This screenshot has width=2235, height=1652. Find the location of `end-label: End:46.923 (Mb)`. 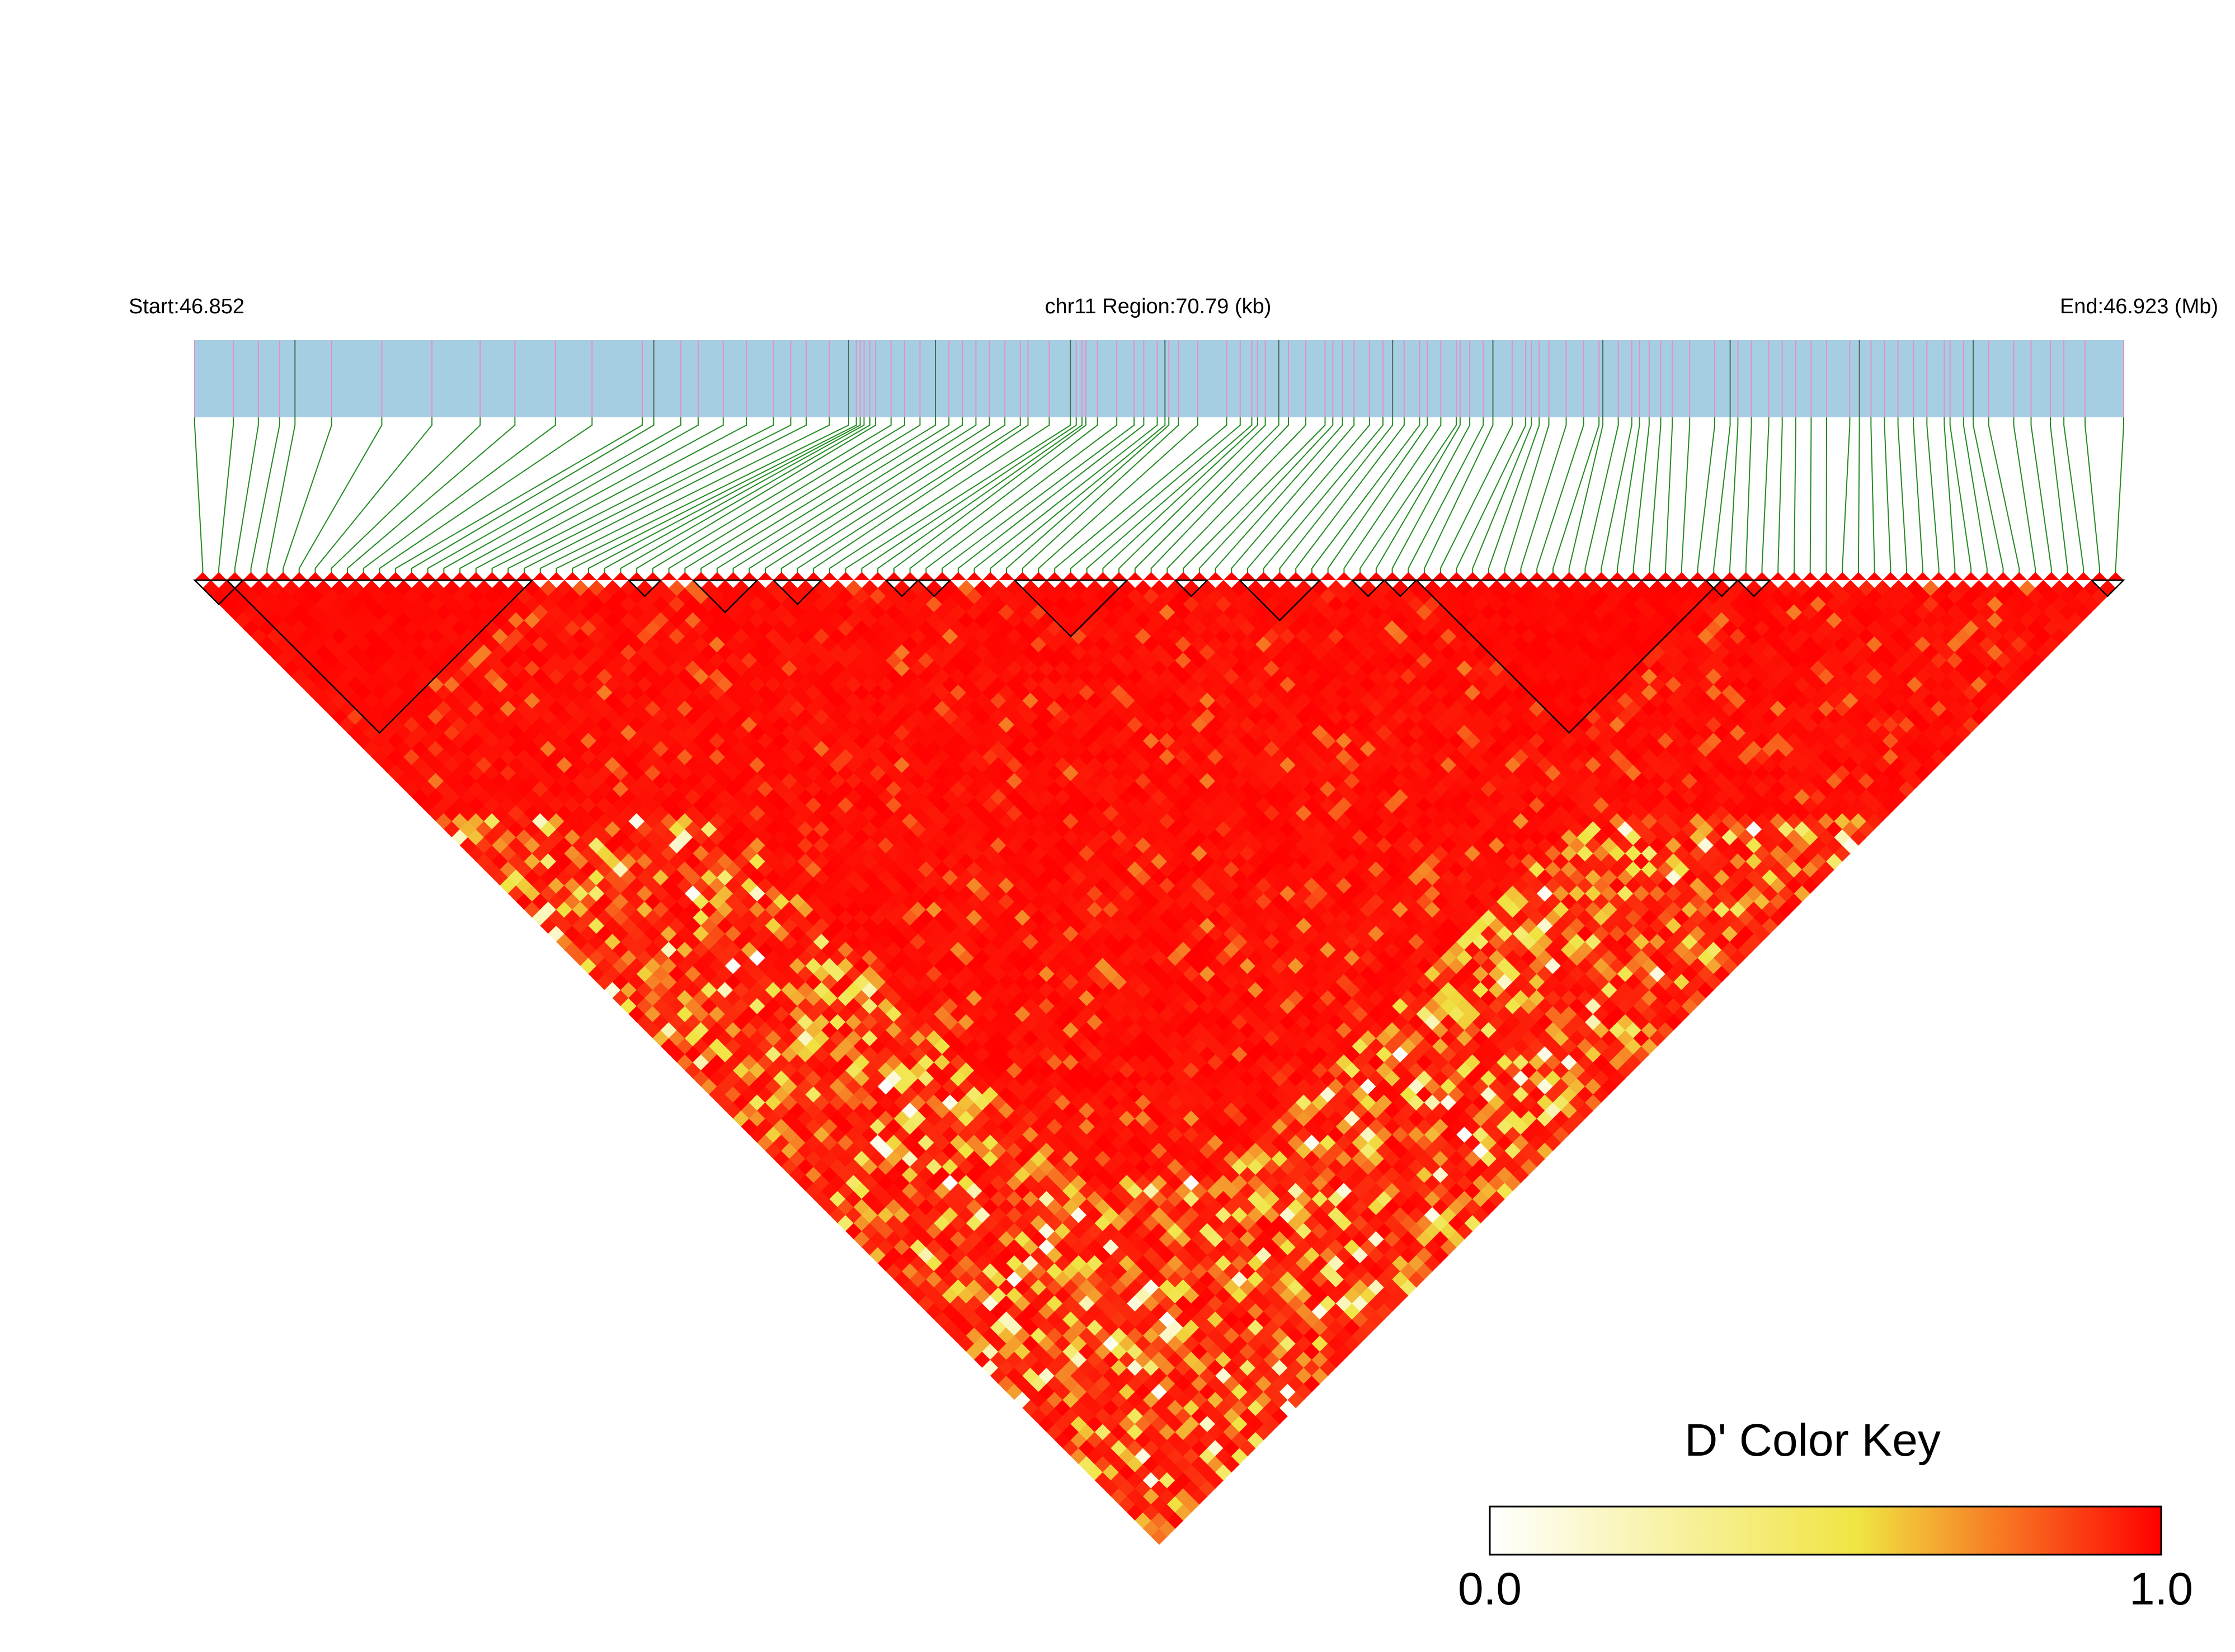

end-label: End:46.923 (Mb) is located at coordinates (2139, 306).